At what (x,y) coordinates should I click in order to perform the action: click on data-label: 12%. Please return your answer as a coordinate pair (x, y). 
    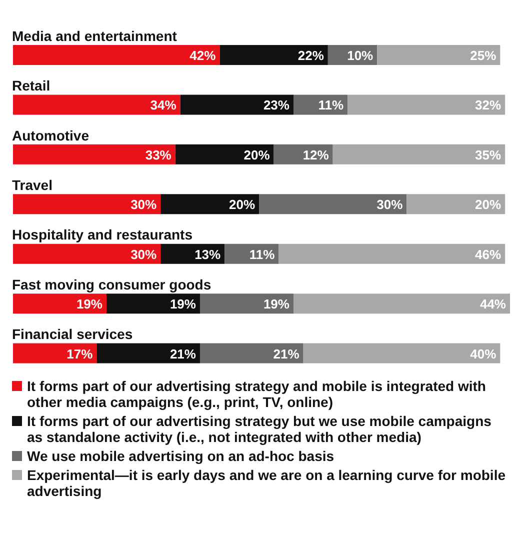
    Looking at the image, I should click on (316, 154).